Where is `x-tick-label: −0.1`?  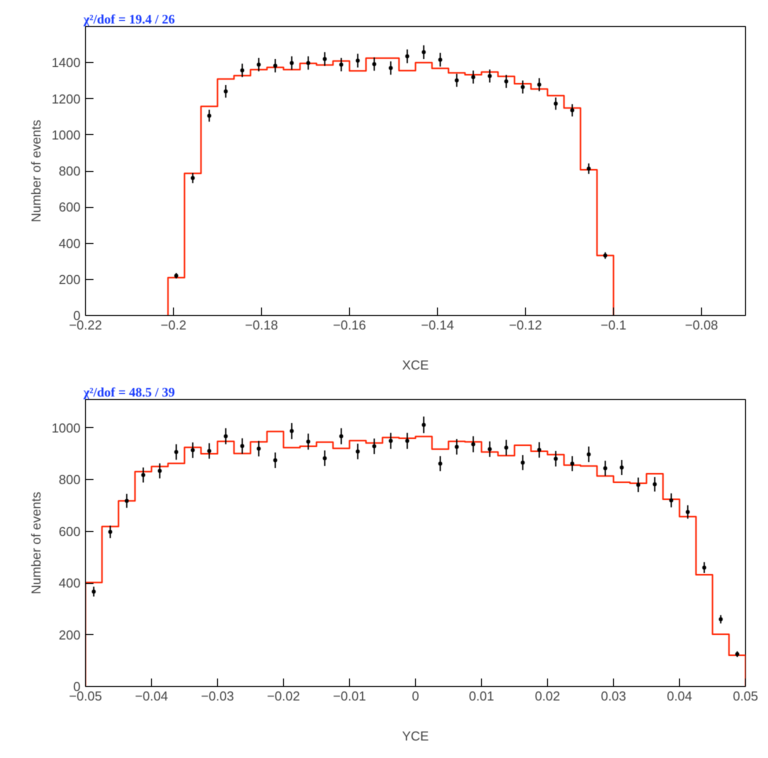 x-tick-label: −0.1 is located at coordinates (613, 325).